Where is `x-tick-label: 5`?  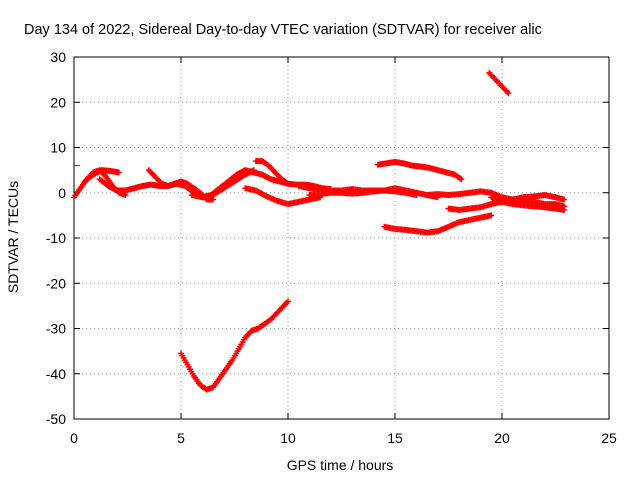
x-tick-label: 5 is located at coordinates (181, 438).